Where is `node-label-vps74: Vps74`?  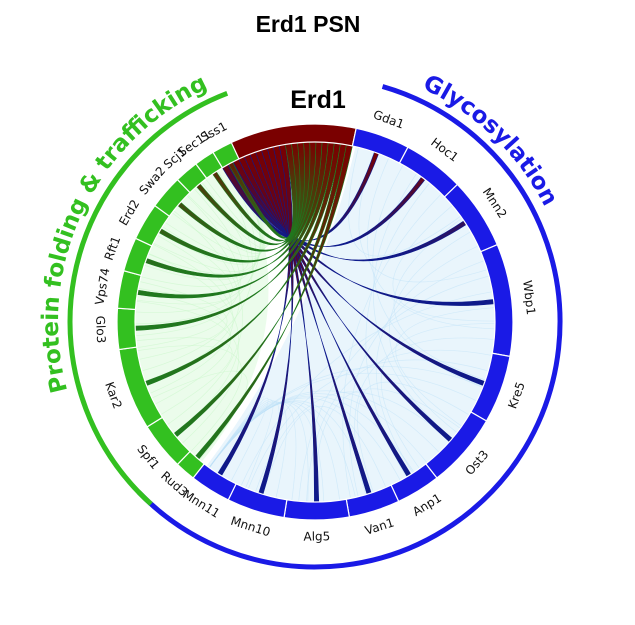 node-label-vps74: Vps74 is located at coordinates (102, 286).